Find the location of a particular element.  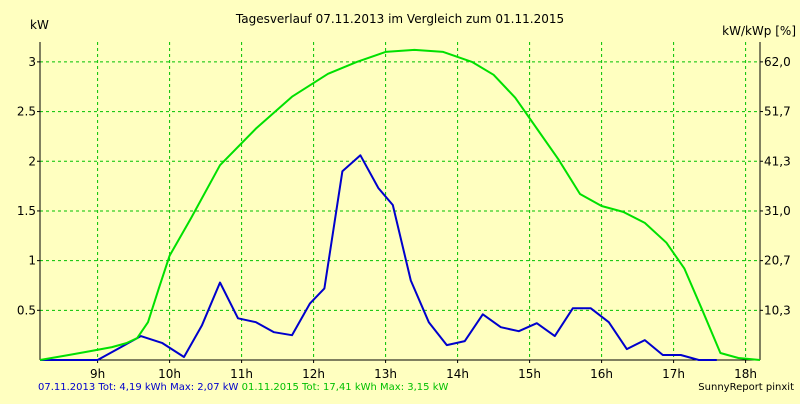

y-tick-label-left: 2.5 is located at coordinates (26, 112).